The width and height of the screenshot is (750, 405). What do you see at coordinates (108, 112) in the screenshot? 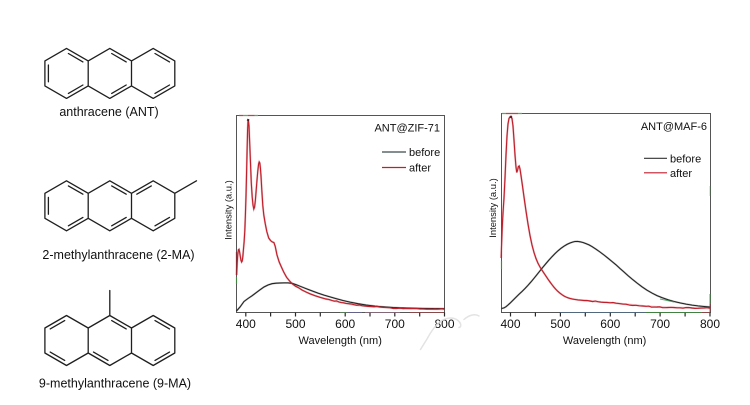
I see `svg-text: anthracene (ANT)` at bounding box center [108, 112].